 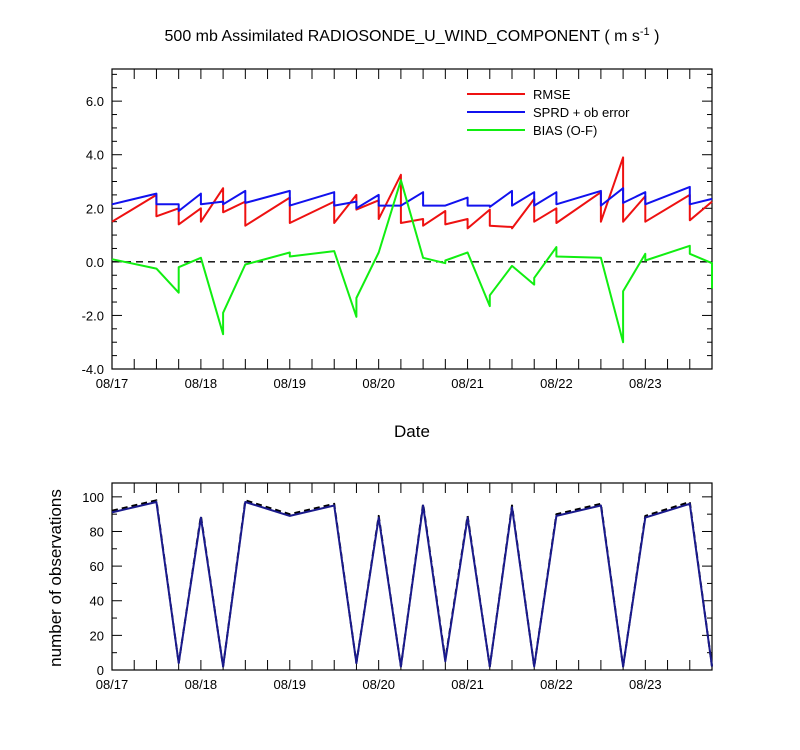 I want to click on x-axis-label: Date, so click(x=412, y=431).